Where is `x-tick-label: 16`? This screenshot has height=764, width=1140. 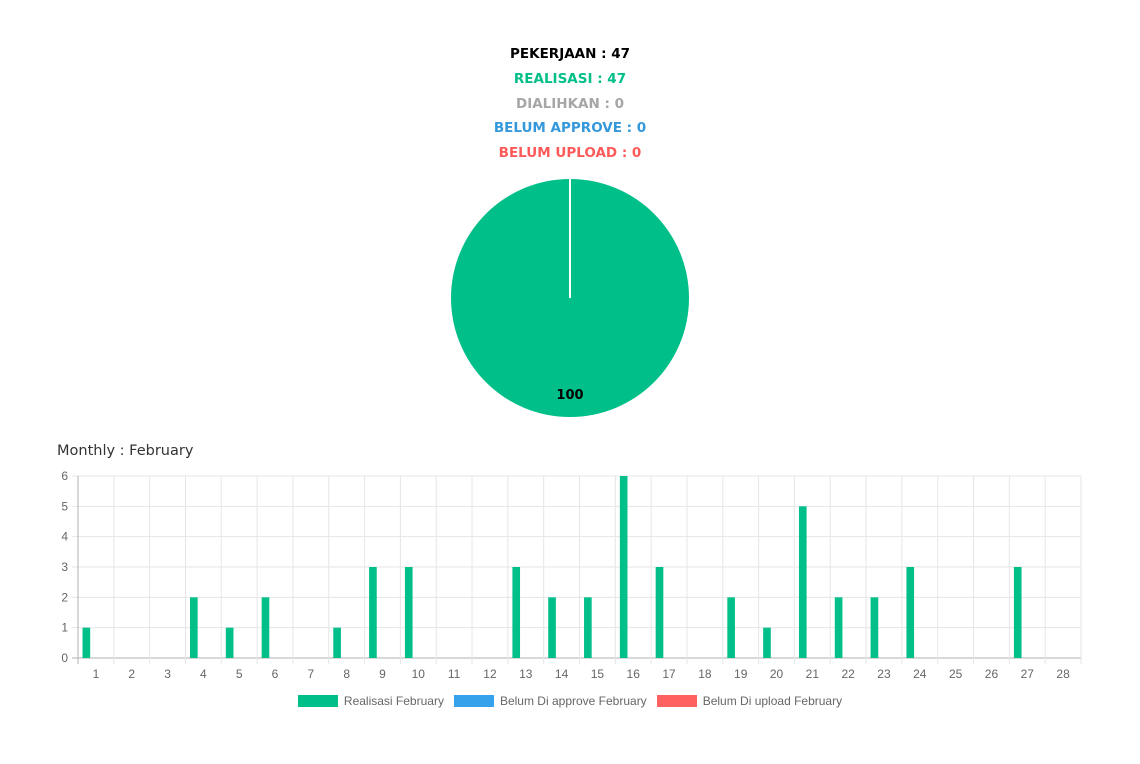 x-tick-label: 16 is located at coordinates (634, 674).